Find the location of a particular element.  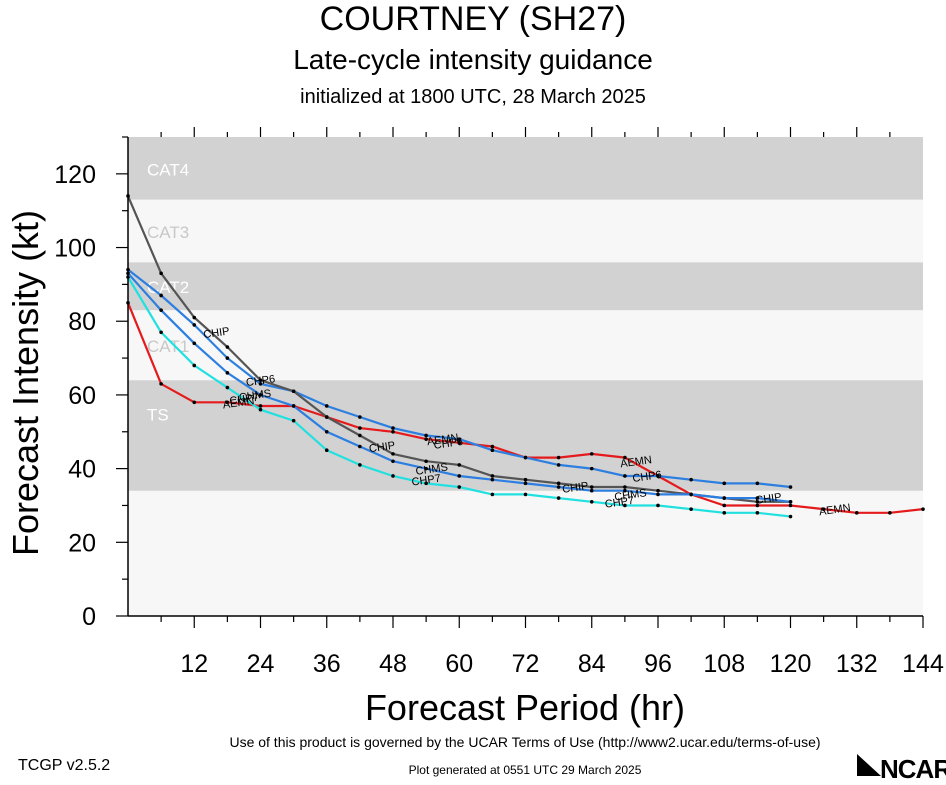

page-title: COURTNEY (SH27) is located at coordinates (473, 19).